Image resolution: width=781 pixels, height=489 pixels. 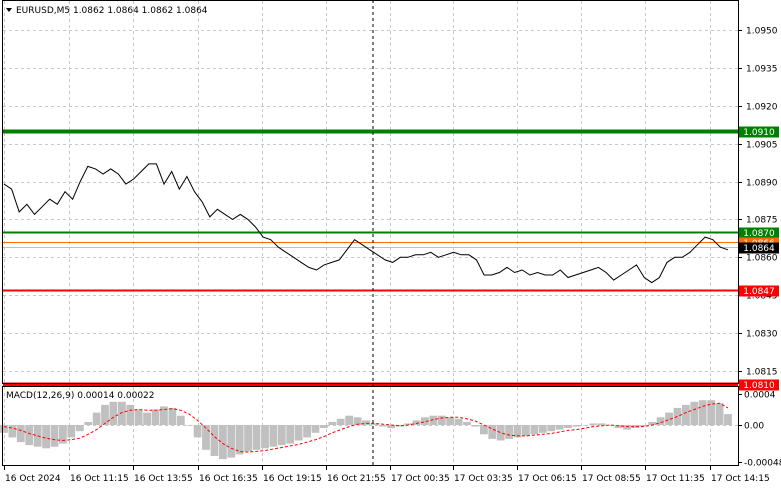 I want to click on time-tick-label: 17 Oct 14:15, so click(x=740, y=479).